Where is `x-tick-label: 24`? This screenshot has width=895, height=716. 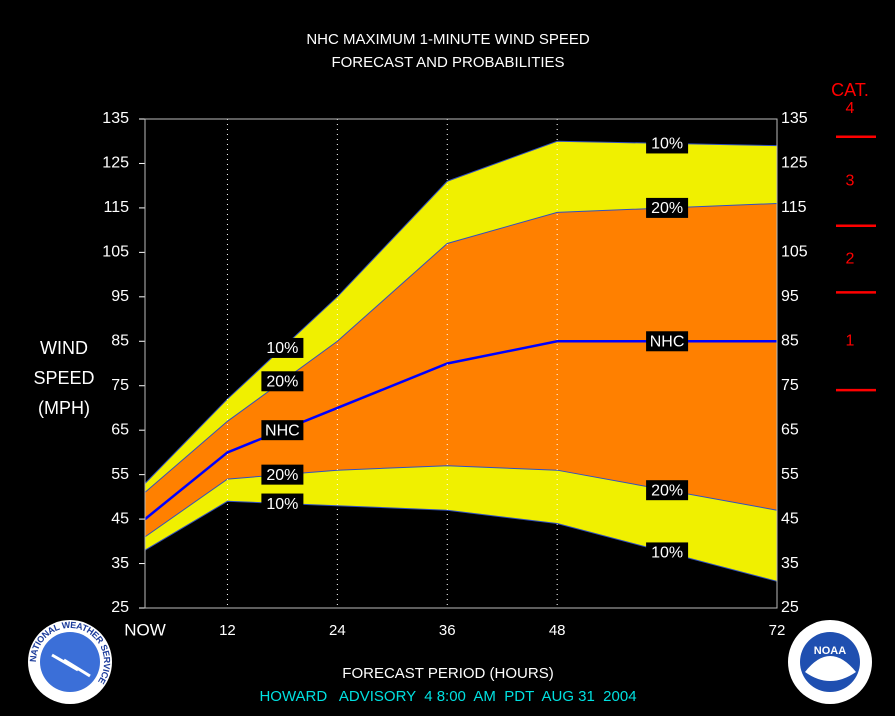
x-tick-label: 24 is located at coordinates (337, 630).